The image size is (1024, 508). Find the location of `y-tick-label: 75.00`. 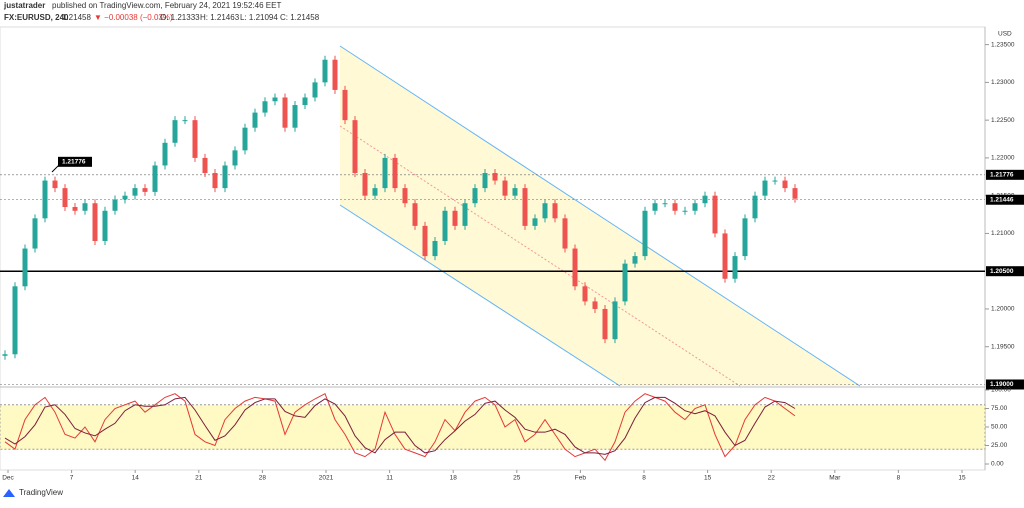

y-tick-label: 75.00 is located at coordinates (999, 408).